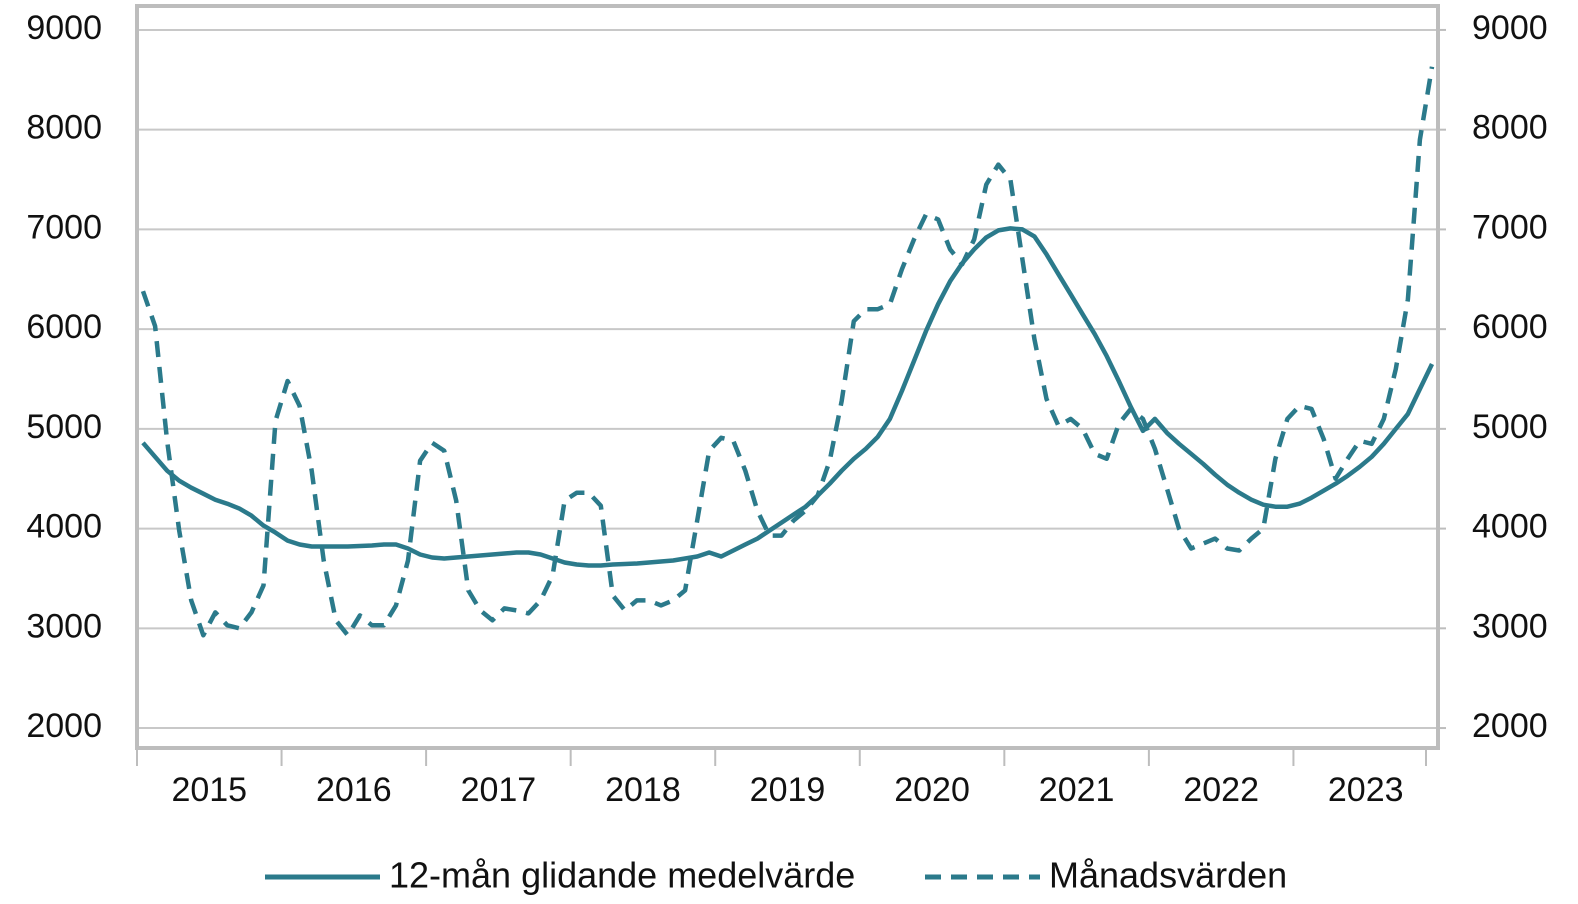  I want to click on y2-tick-label: 5000, so click(1510, 427).